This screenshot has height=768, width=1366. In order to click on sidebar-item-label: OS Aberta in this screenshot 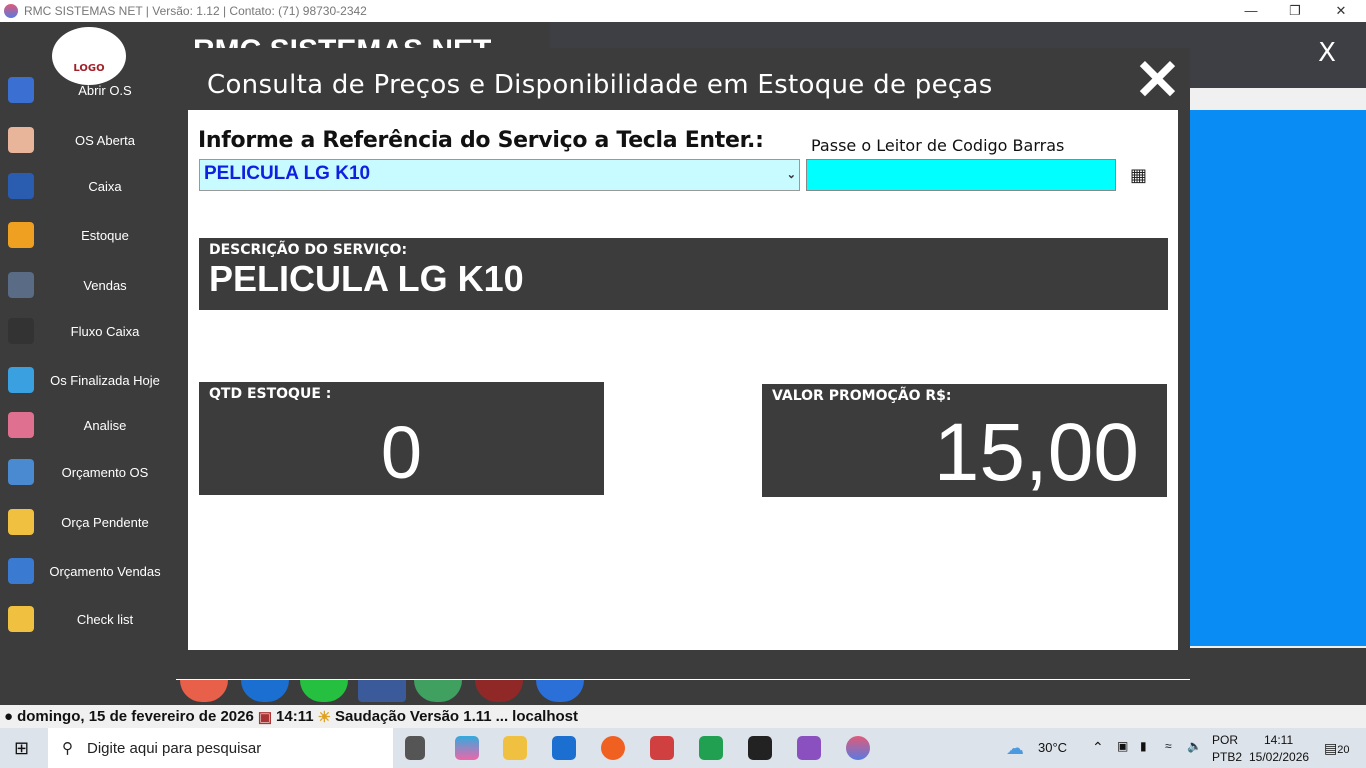, I will do `click(105, 140)`.